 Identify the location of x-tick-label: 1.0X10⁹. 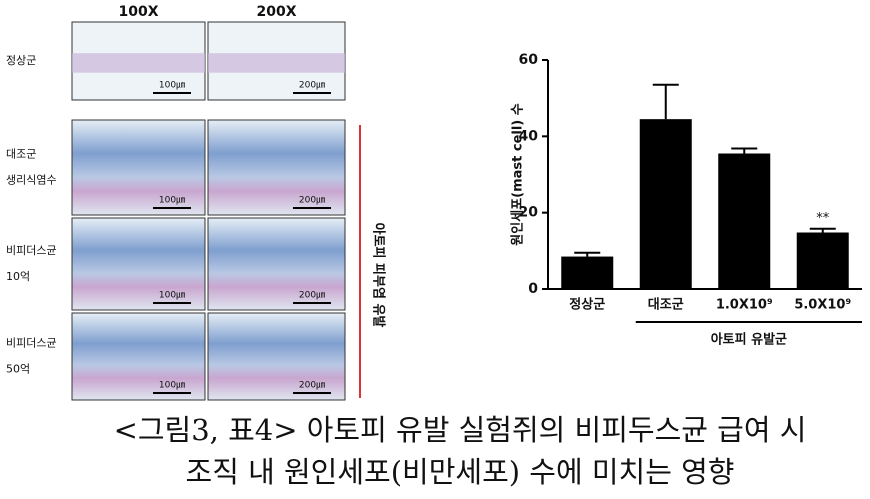
(744, 305).